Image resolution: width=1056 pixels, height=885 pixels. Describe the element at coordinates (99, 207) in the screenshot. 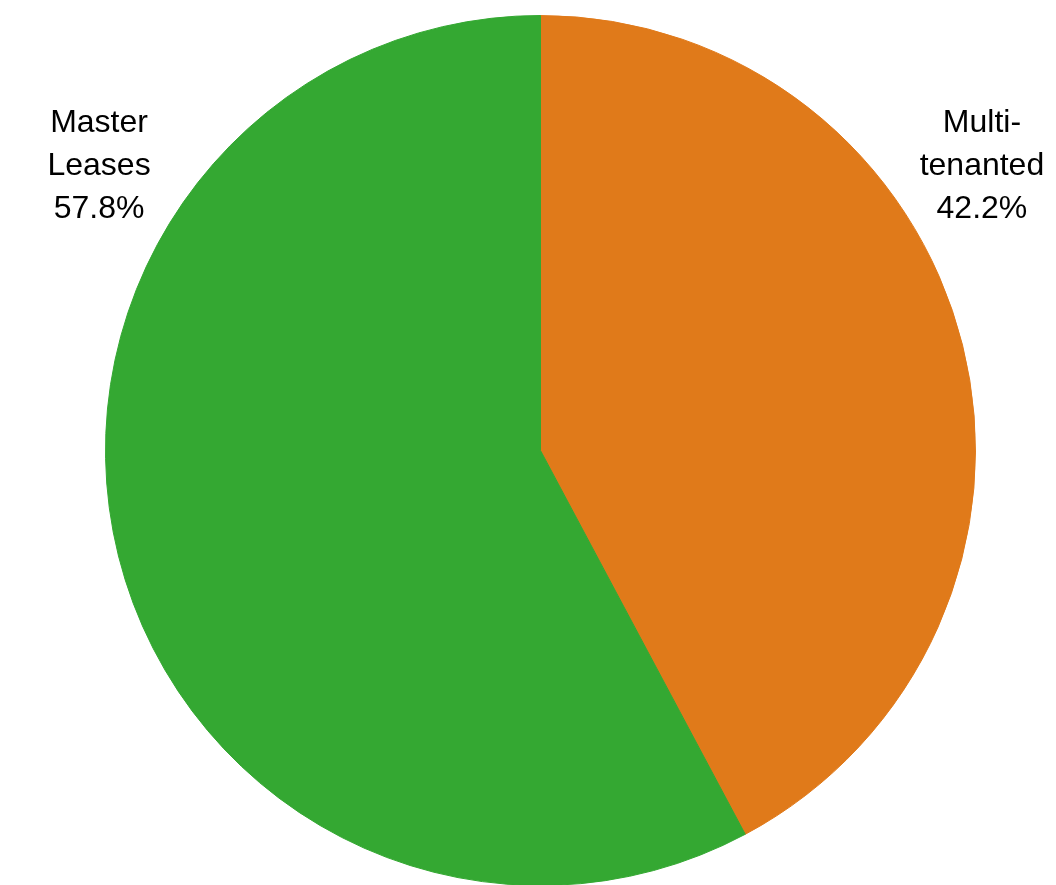

I see `data-label: 57.8%` at that location.